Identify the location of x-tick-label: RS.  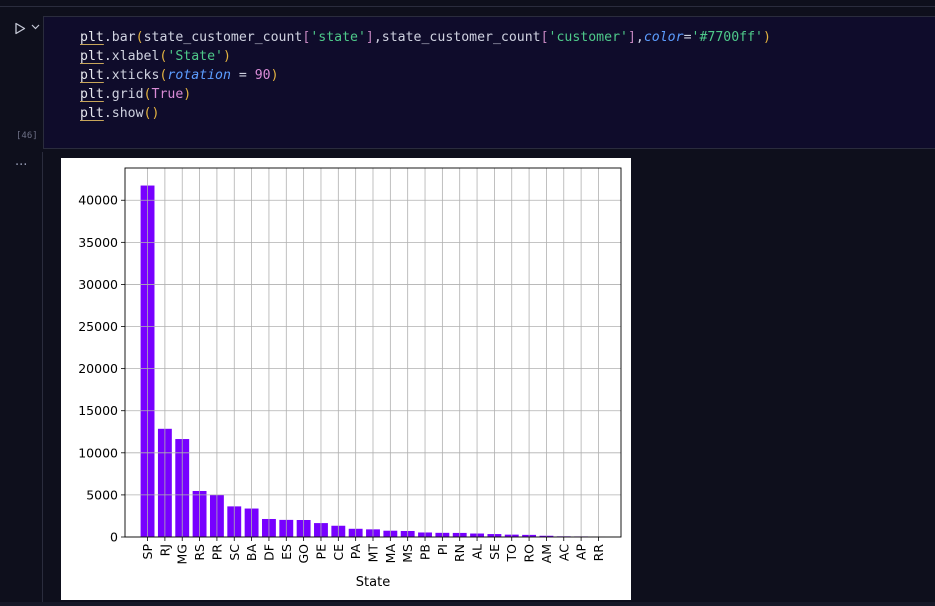
(199, 552).